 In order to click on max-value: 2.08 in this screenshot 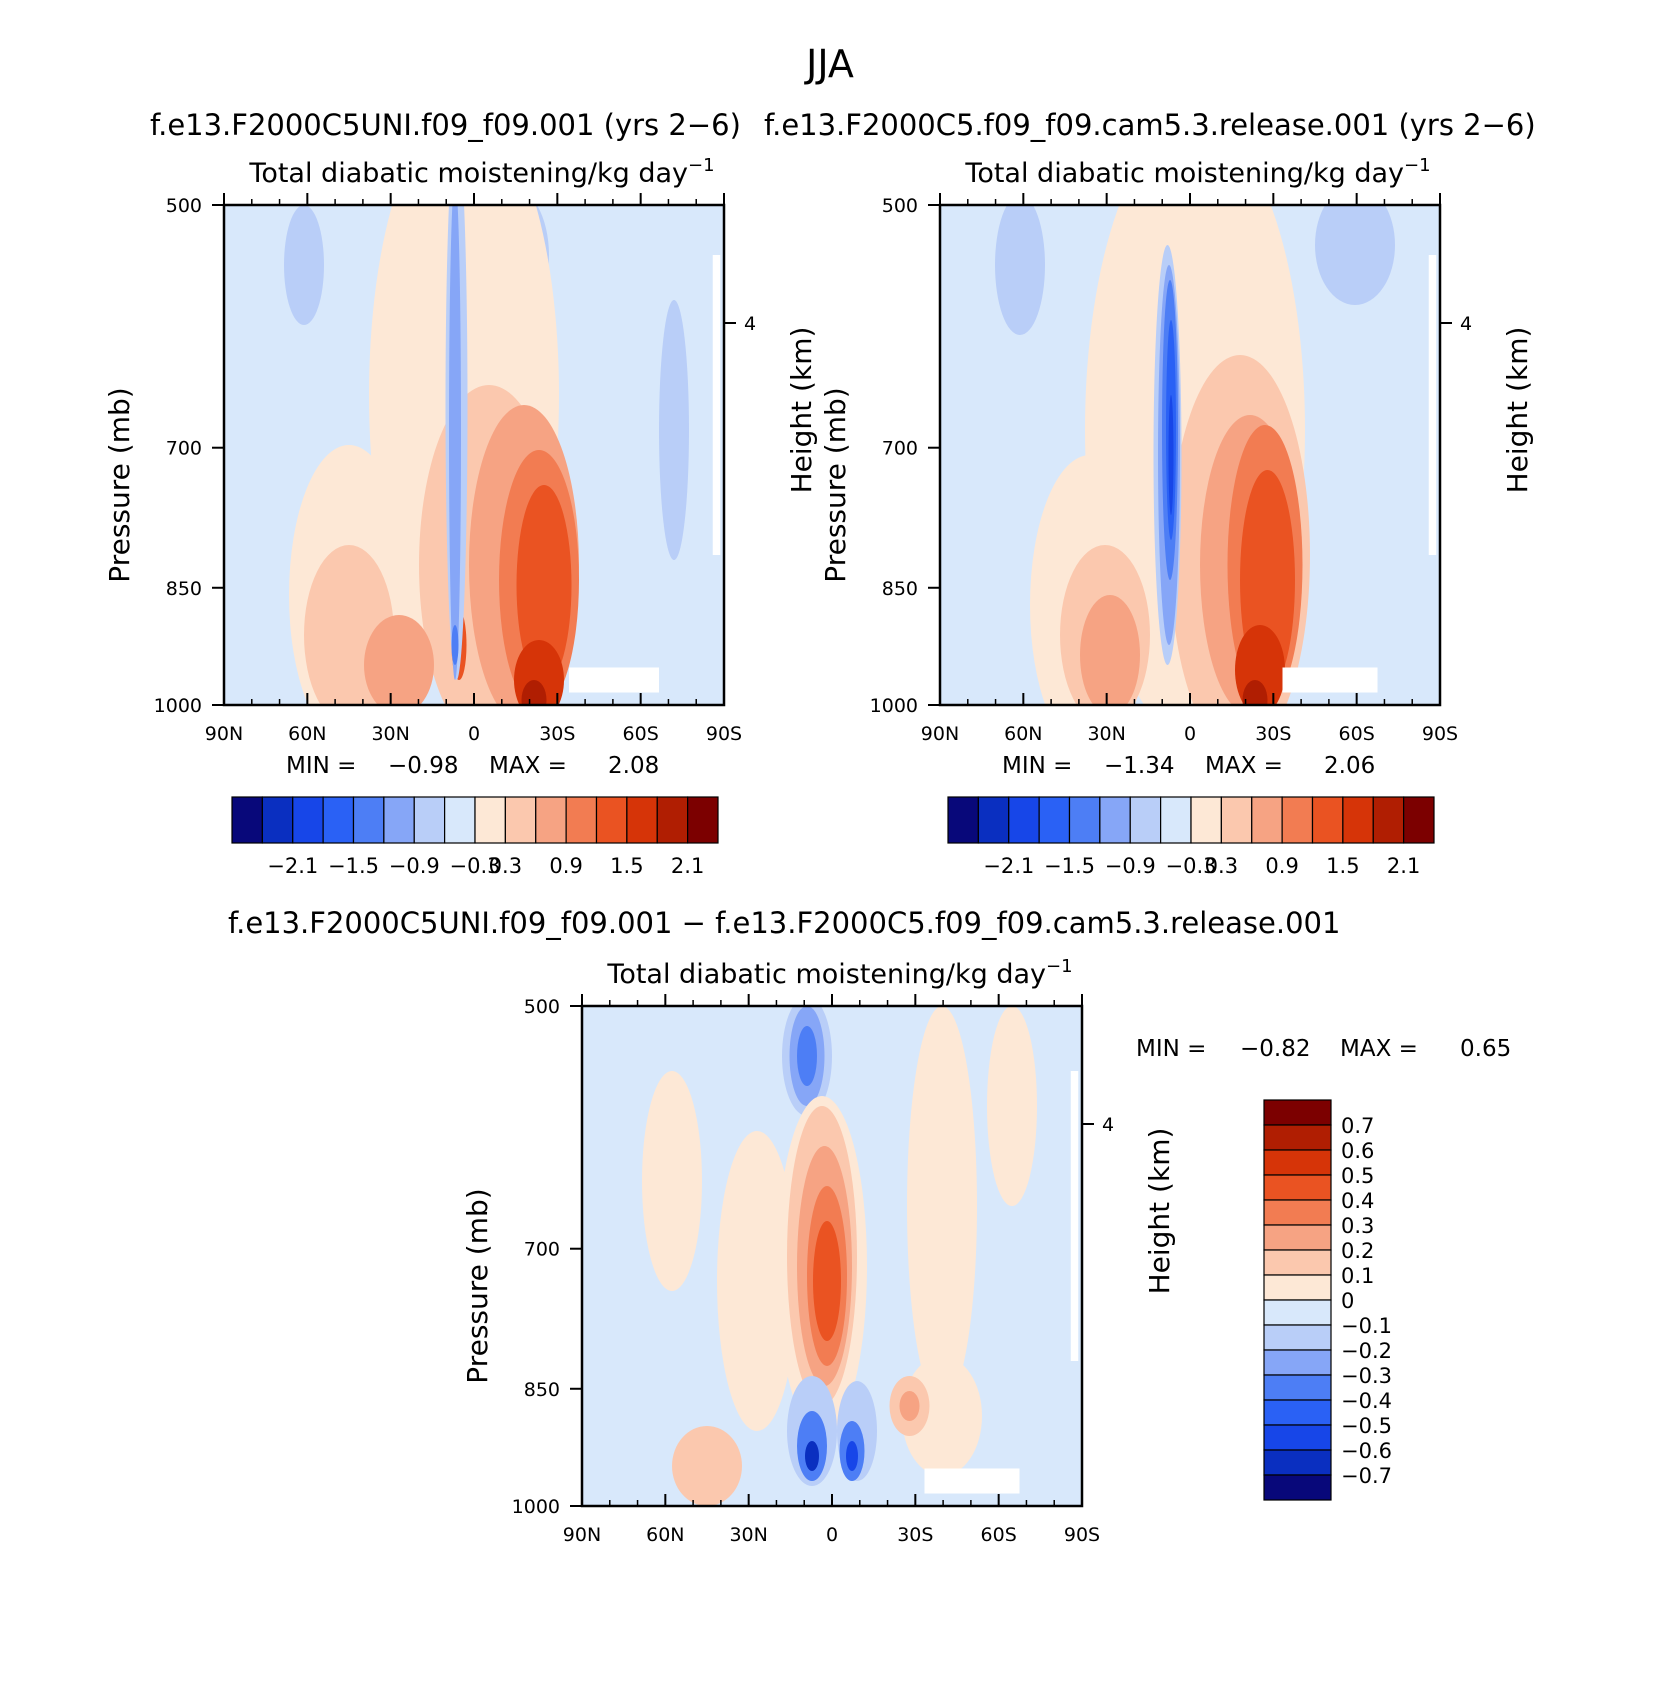, I will do `click(633, 766)`.